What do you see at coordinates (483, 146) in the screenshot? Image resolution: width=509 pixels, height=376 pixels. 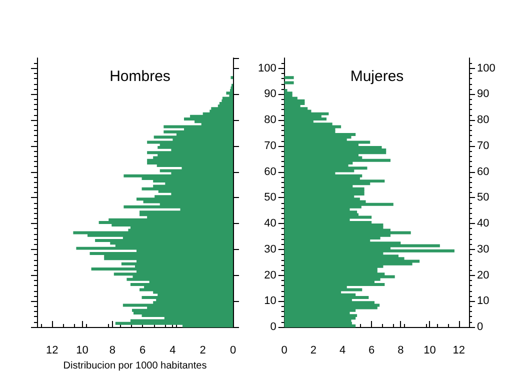 I see `y2-tick-label: 70` at bounding box center [483, 146].